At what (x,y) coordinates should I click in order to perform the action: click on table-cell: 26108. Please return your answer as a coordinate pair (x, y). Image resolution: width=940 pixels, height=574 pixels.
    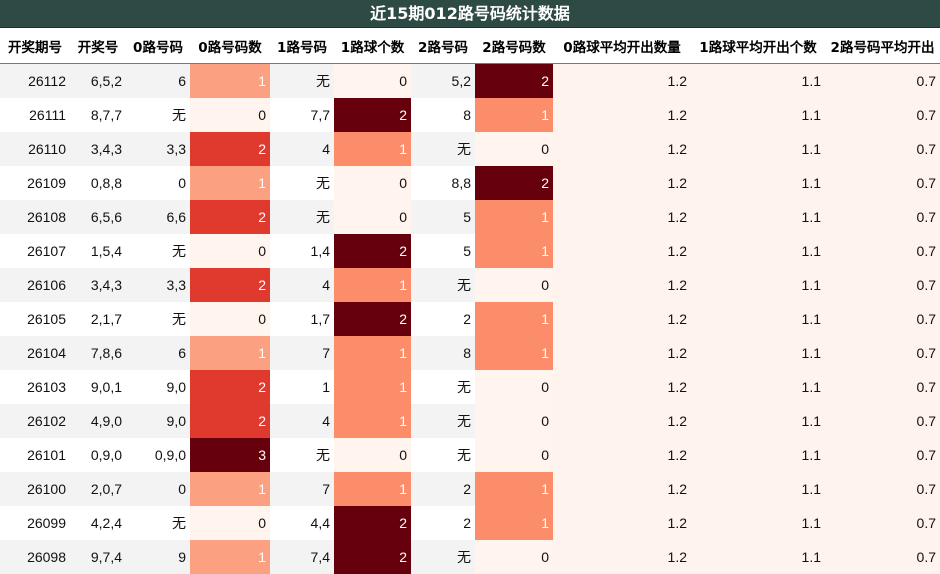
    Looking at the image, I should click on (35, 217).